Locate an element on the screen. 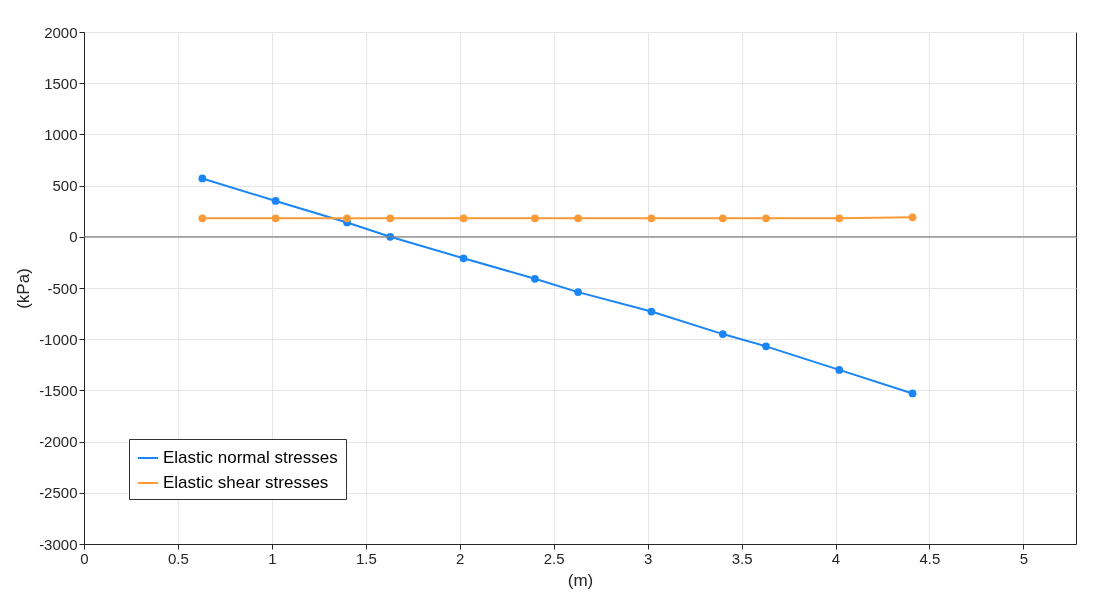 This screenshot has height=598, width=1097. x-tick-label: 0 is located at coordinates (84, 558).